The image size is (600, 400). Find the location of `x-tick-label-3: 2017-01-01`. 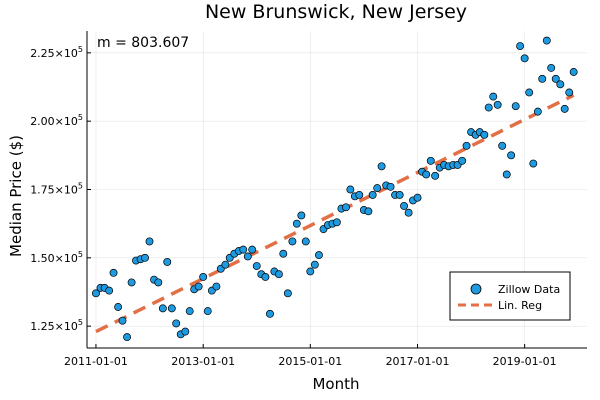

x-tick-label-3: 2017-01-01 is located at coordinates (418, 361).